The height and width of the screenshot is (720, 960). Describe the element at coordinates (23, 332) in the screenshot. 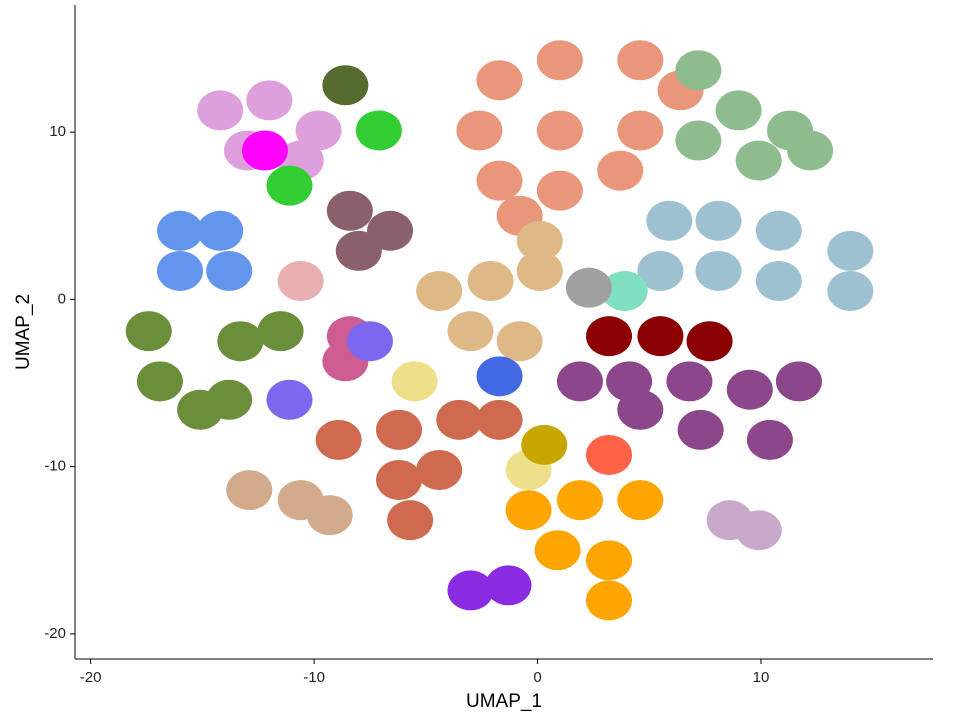

I see `y-axis-title: UMAP_2` at that location.